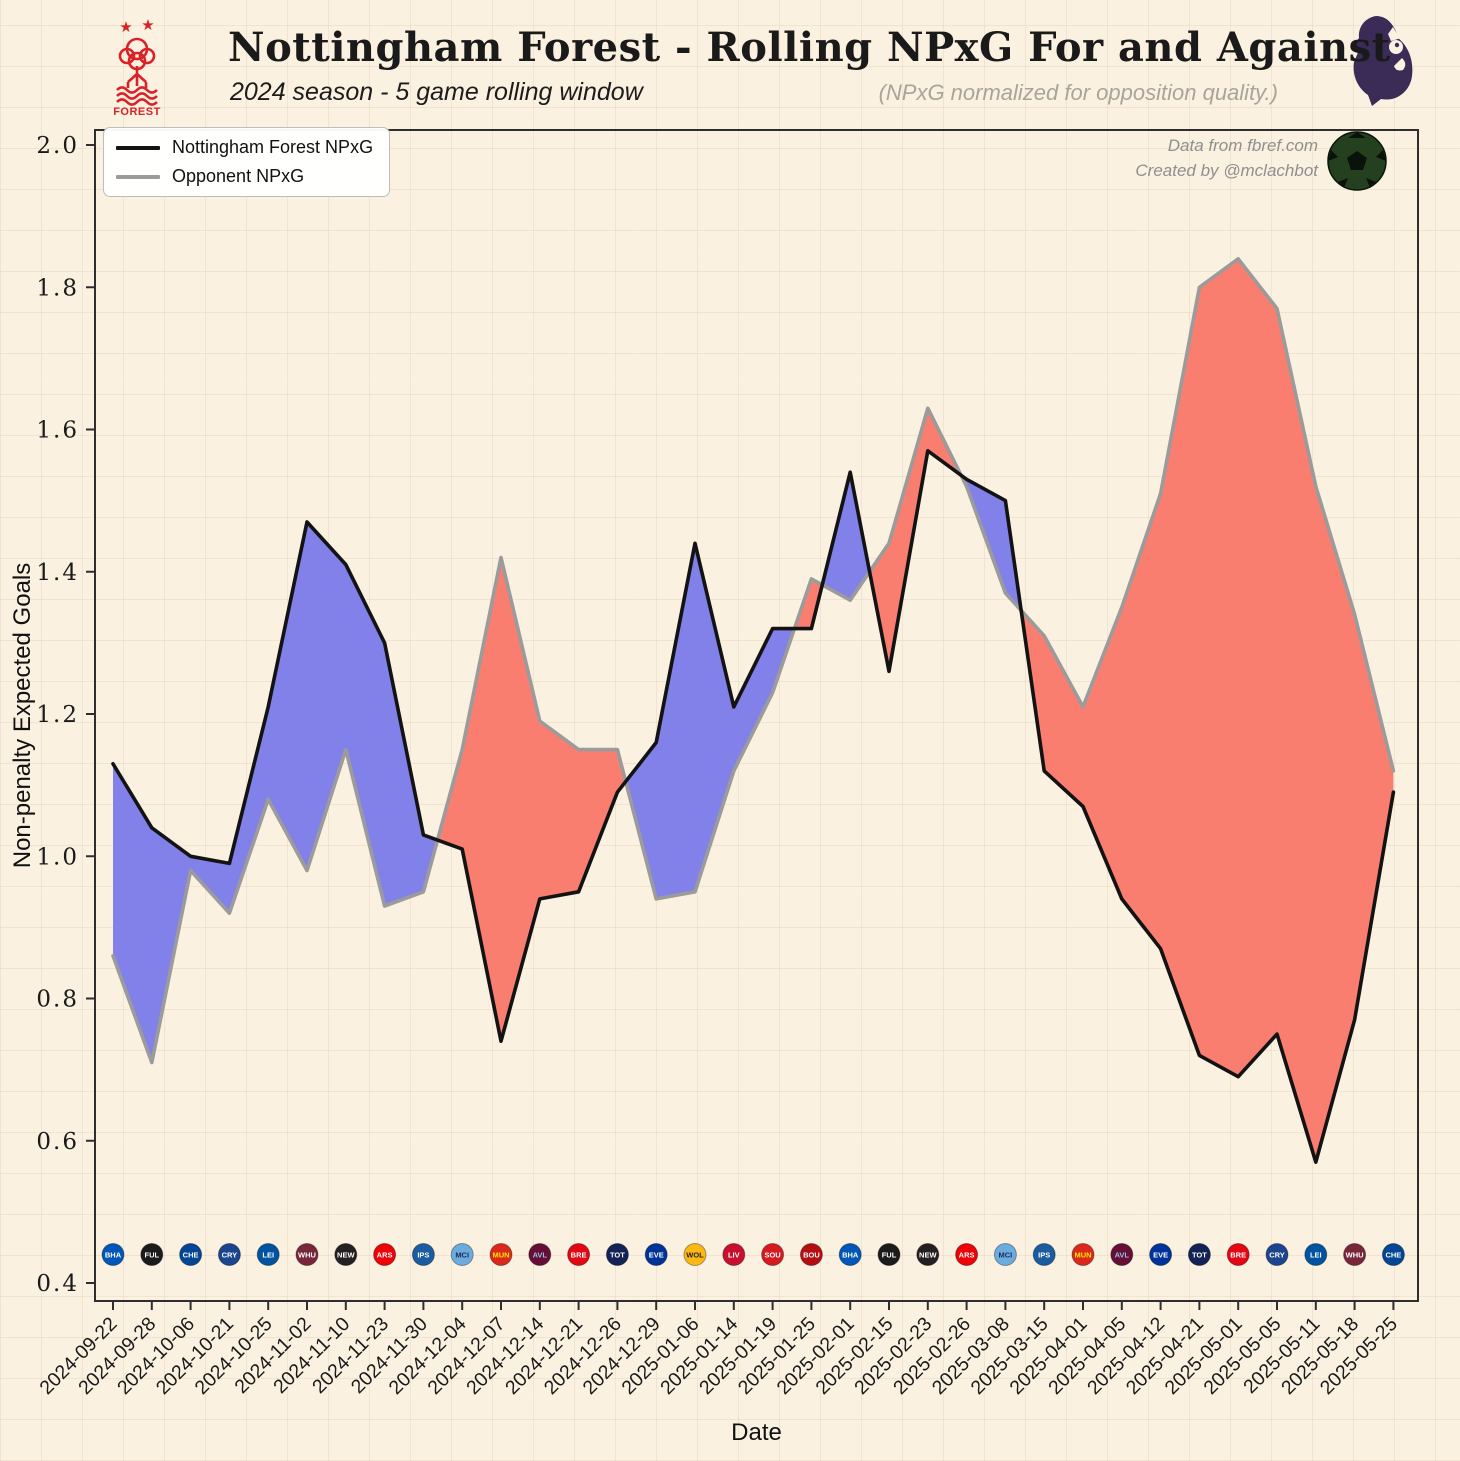  I want to click on nottingham-forest-crest: ★ ★ FOREST, so click(137, 67).